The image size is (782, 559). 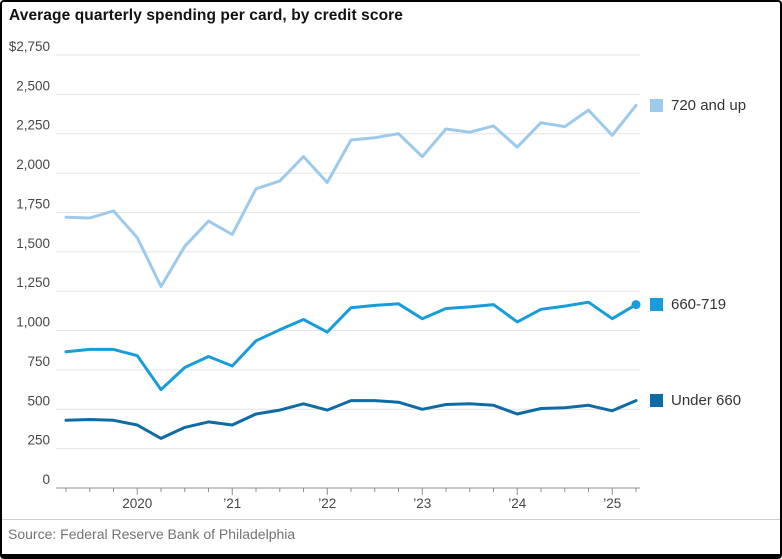 What do you see at coordinates (33, 85) in the screenshot?
I see `y-tick-label: 2,500` at bounding box center [33, 85].